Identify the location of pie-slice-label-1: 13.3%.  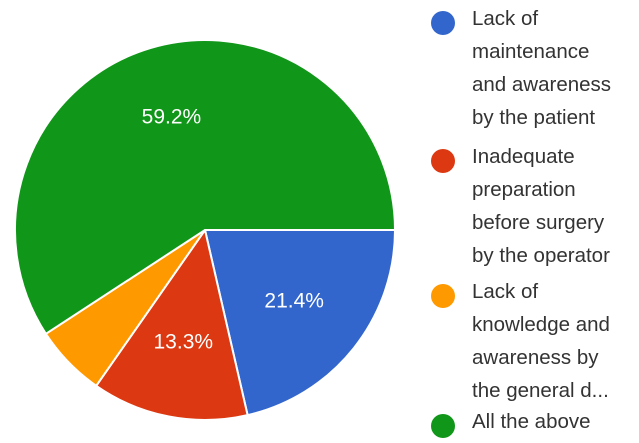
(184, 341).